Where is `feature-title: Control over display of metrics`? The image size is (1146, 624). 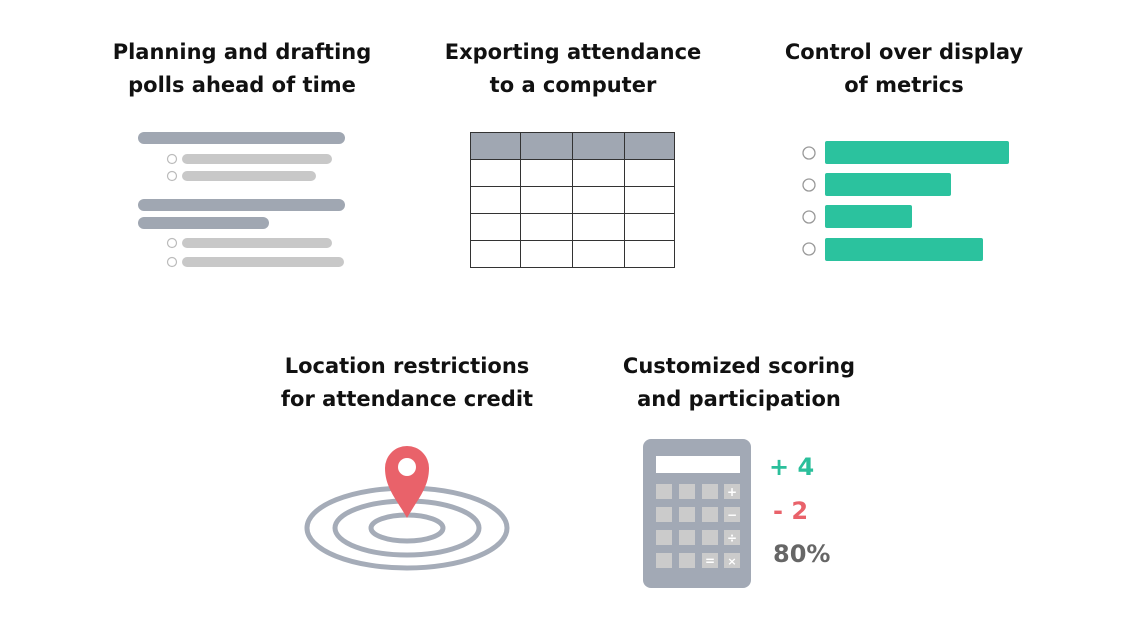 feature-title: Control over display of metrics is located at coordinates (904, 69).